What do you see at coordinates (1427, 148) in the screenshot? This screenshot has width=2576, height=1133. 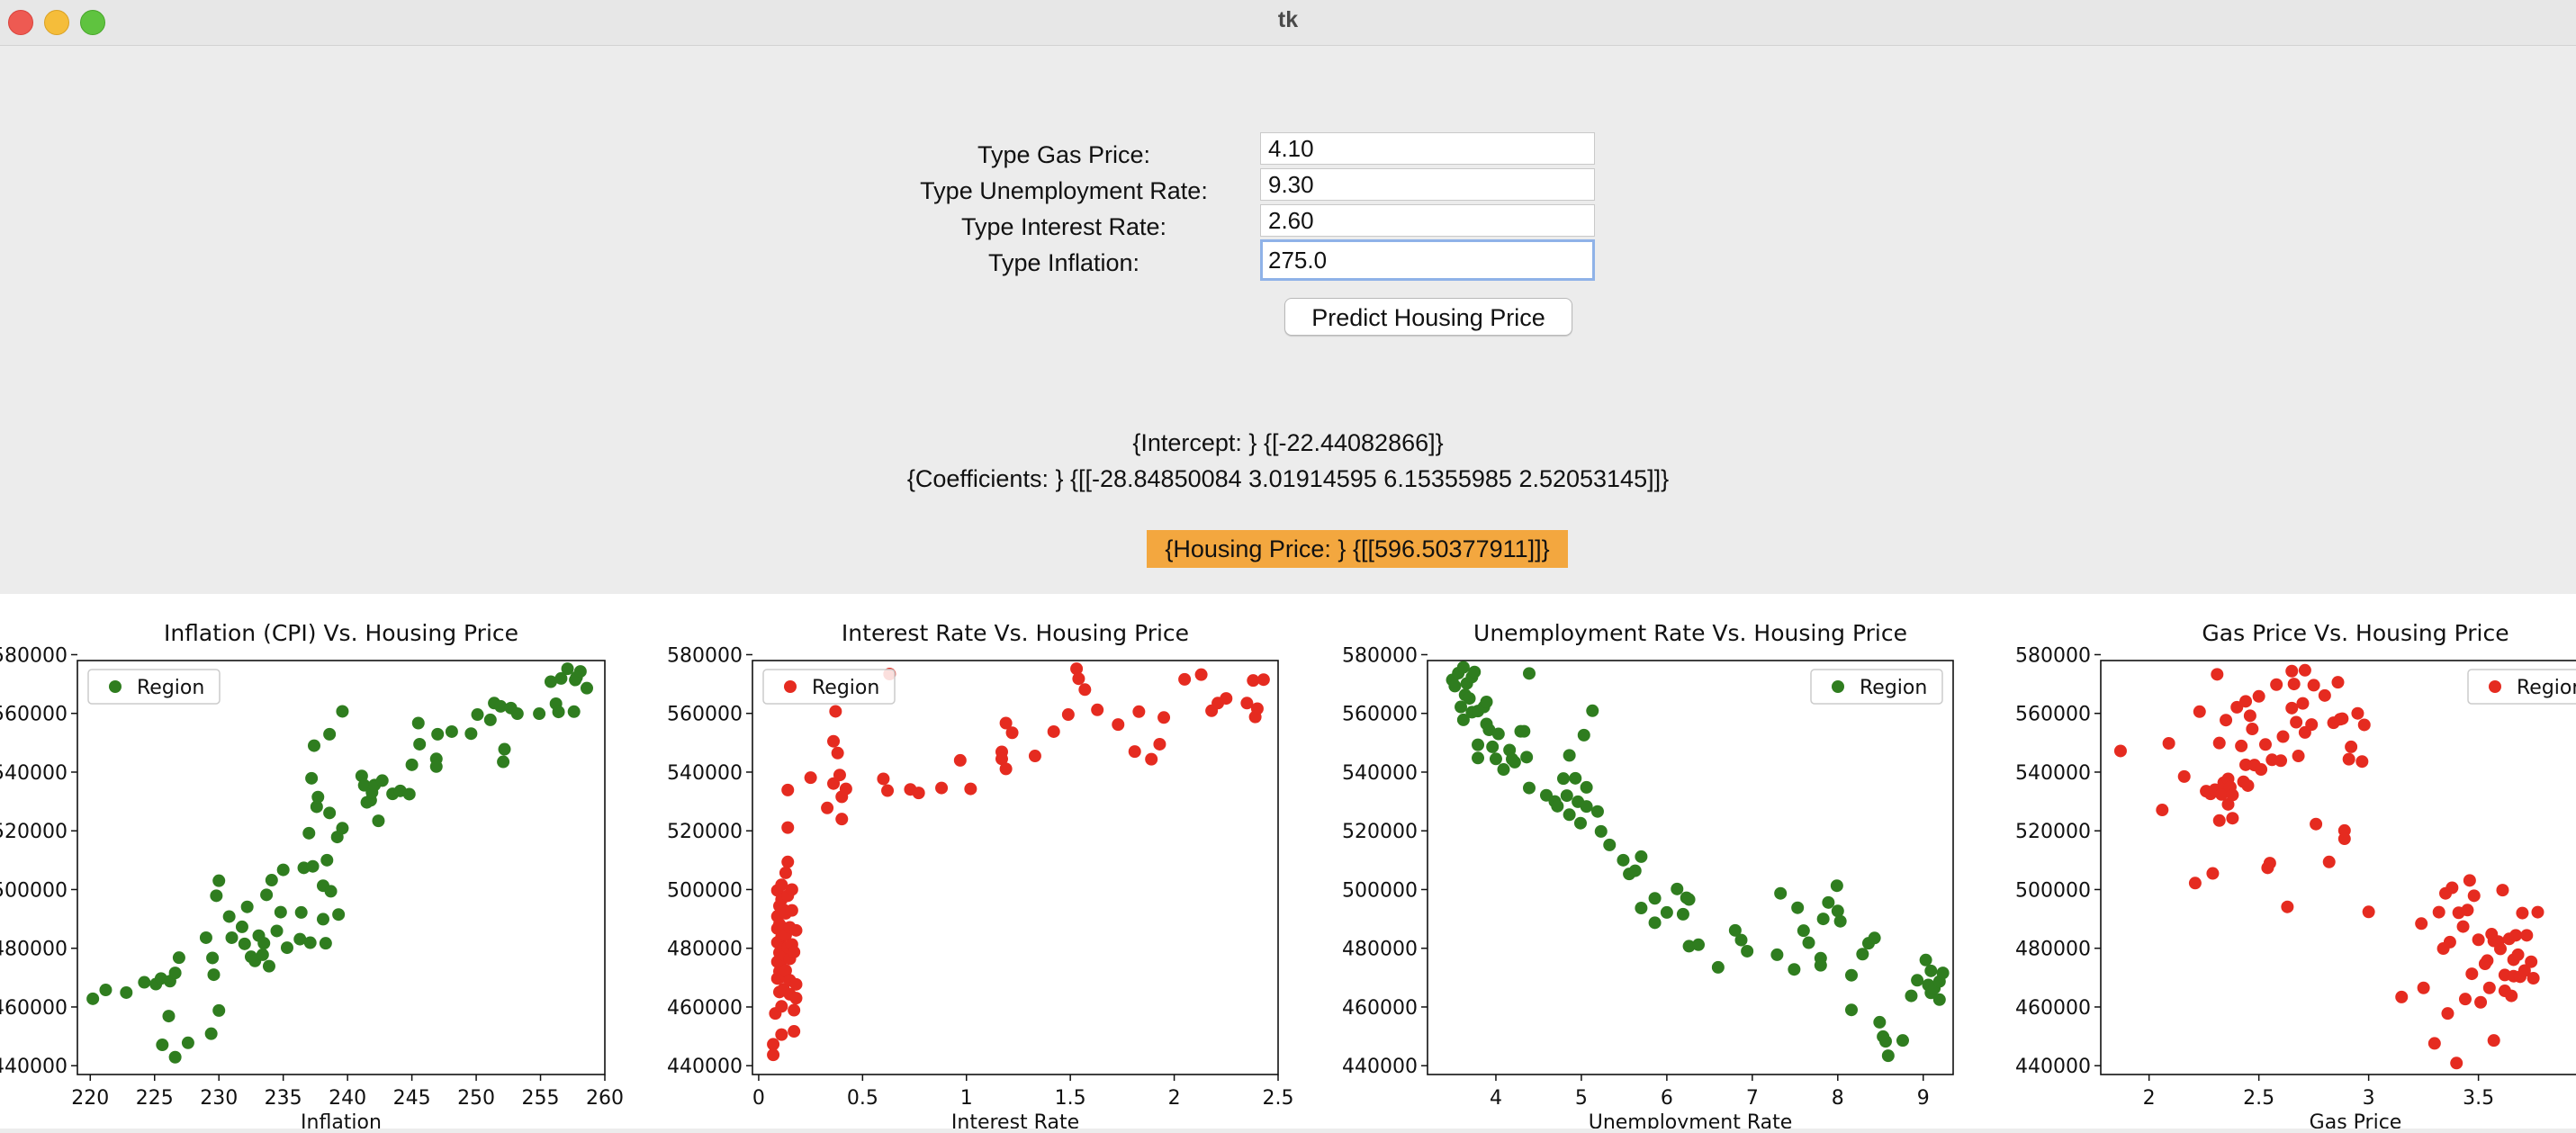 I see `gas-price-input` at bounding box center [1427, 148].